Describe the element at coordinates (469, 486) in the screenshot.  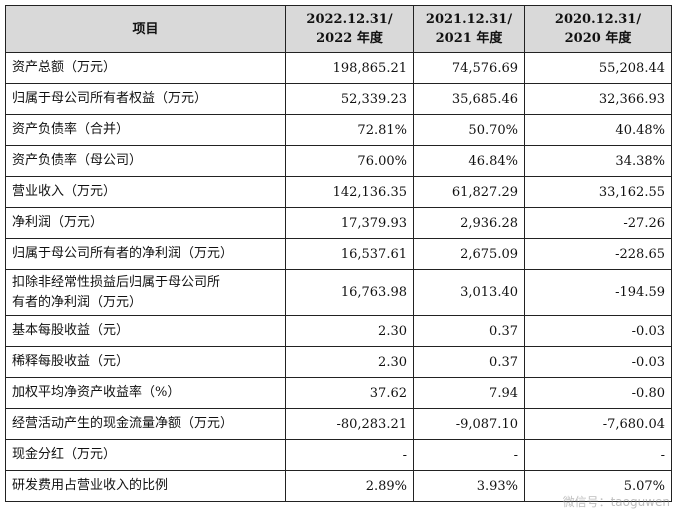
I see `cell-2021: 3.93%` at that location.